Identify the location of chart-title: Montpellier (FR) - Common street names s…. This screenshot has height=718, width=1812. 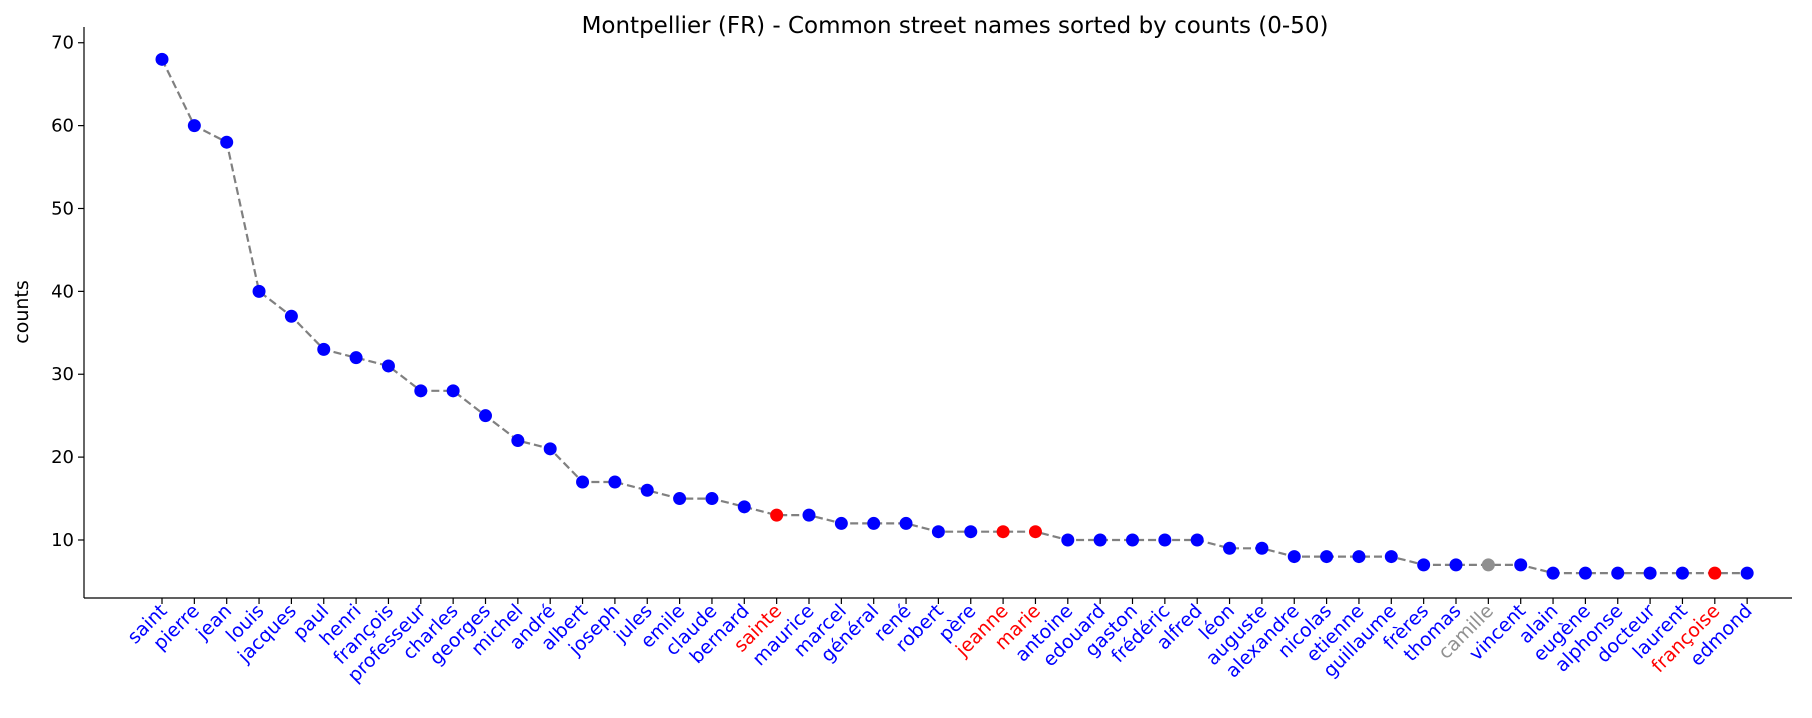
(955, 26).